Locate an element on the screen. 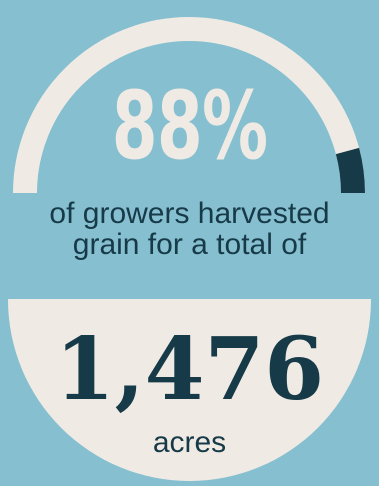  acre-total: 1,476 is located at coordinates (189, 369).